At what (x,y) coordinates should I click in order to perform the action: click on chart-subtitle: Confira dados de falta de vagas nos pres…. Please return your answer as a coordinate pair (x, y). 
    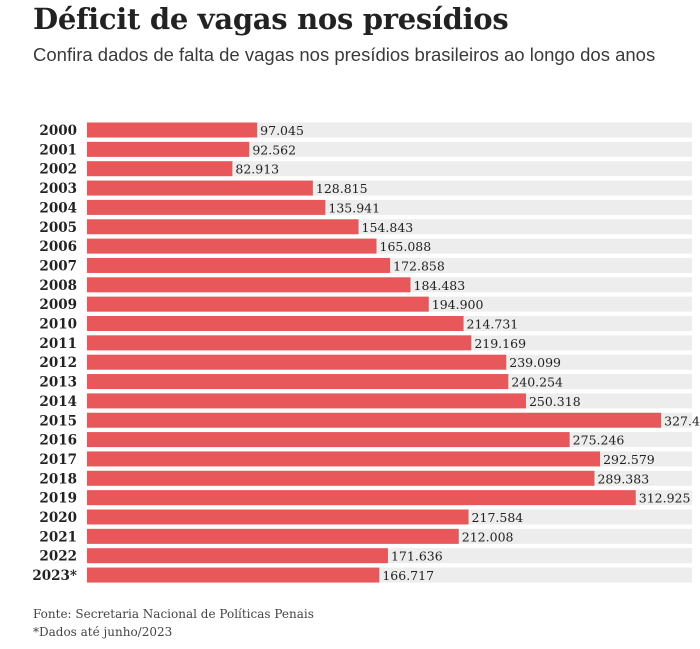
    Looking at the image, I should click on (344, 54).